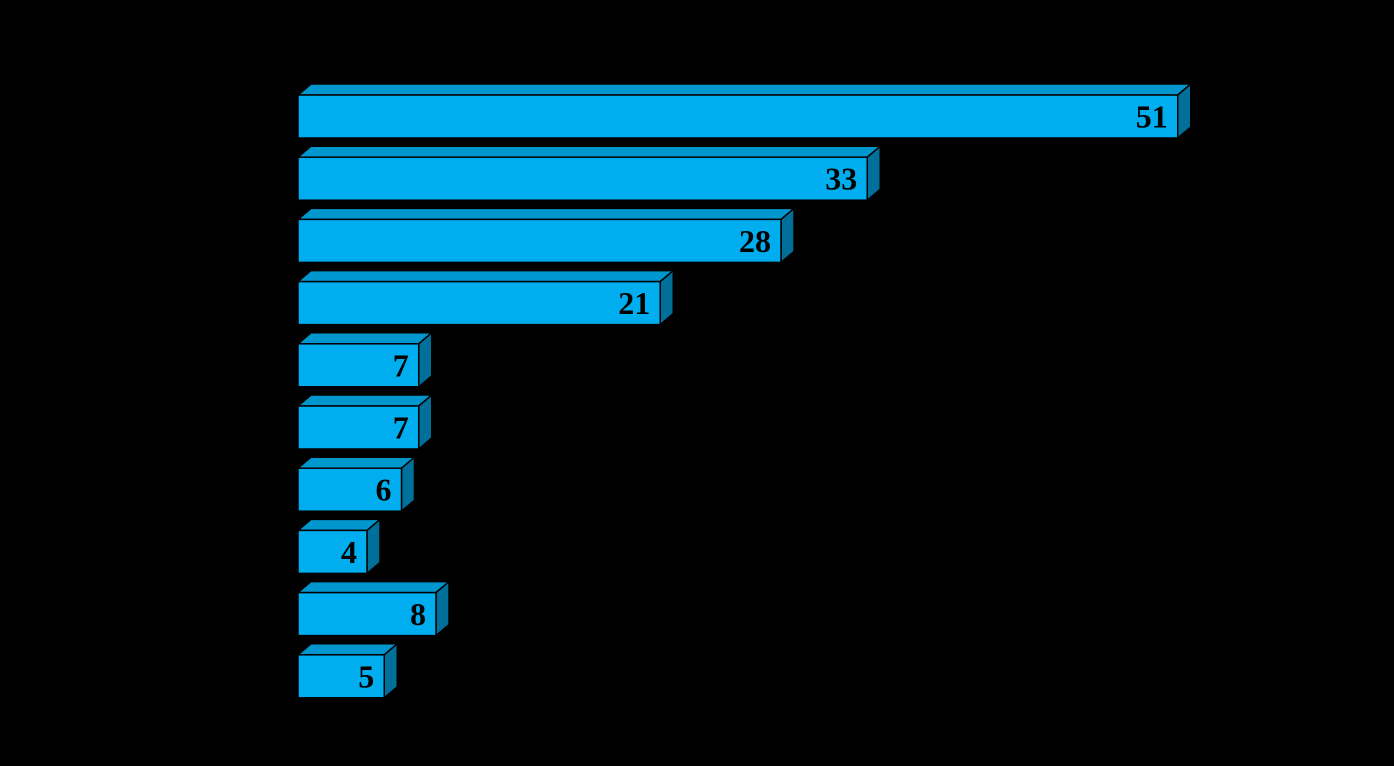 The height and width of the screenshot is (766, 1394). I want to click on bar-value-label: 33, so click(841, 179).